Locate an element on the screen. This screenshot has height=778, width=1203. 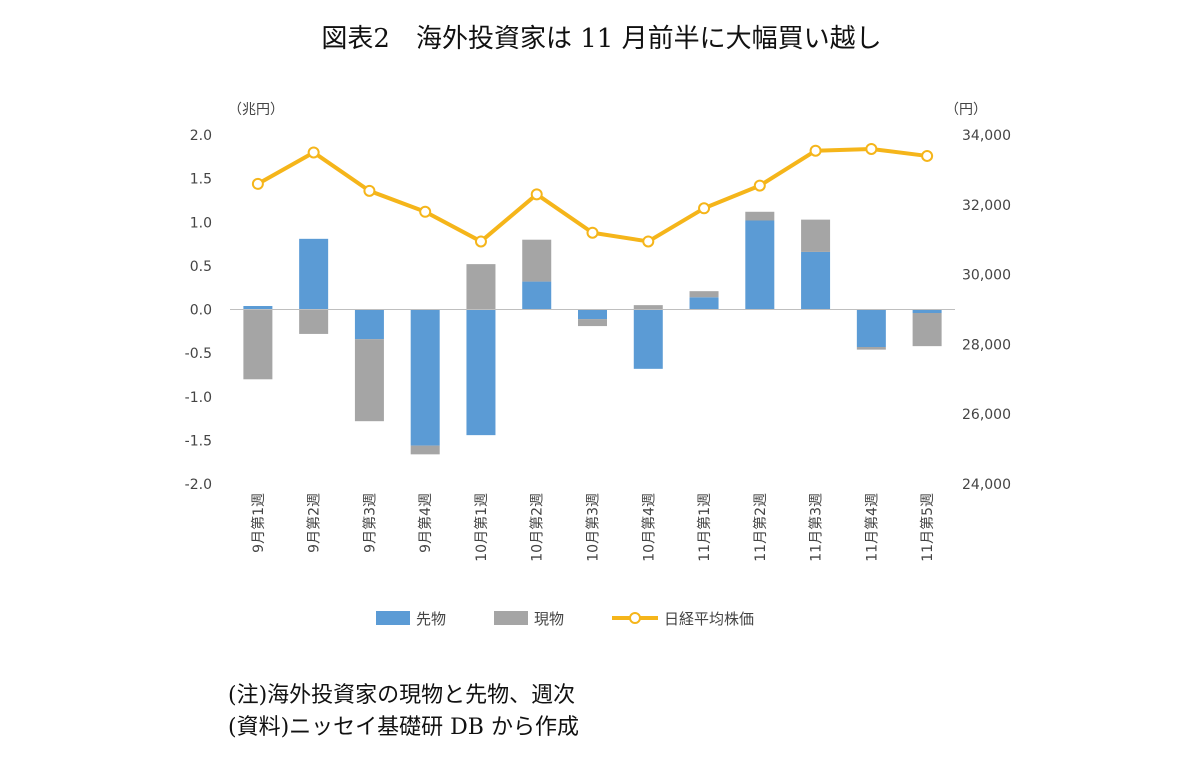
left-tick-label: -1.0 is located at coordinates (198, 398).